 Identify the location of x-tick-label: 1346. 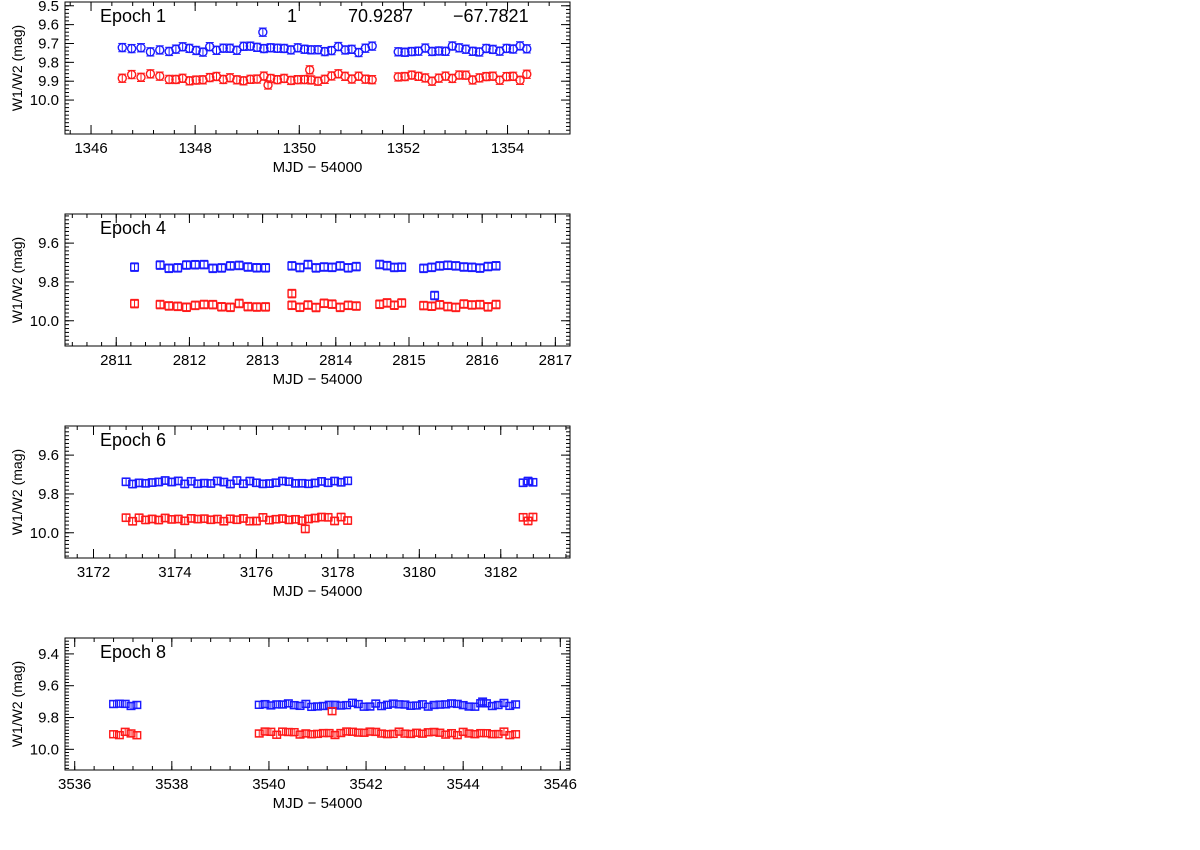
(90, 148).